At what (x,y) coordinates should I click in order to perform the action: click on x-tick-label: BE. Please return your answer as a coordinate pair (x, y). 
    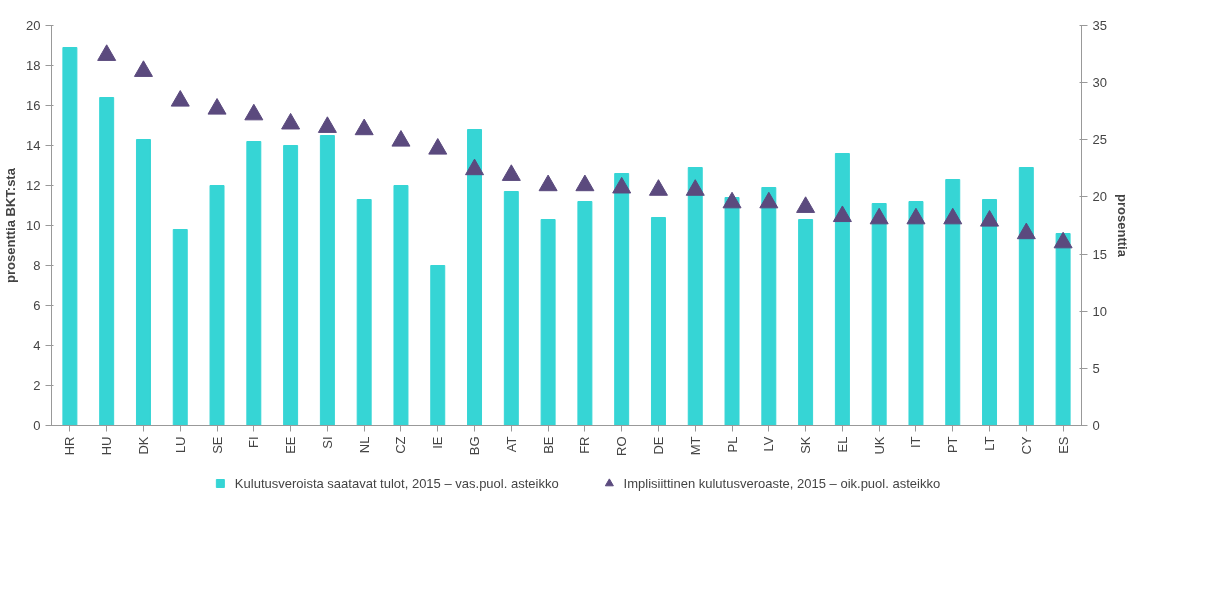
    Looking at the image, I should click on (548, 445).